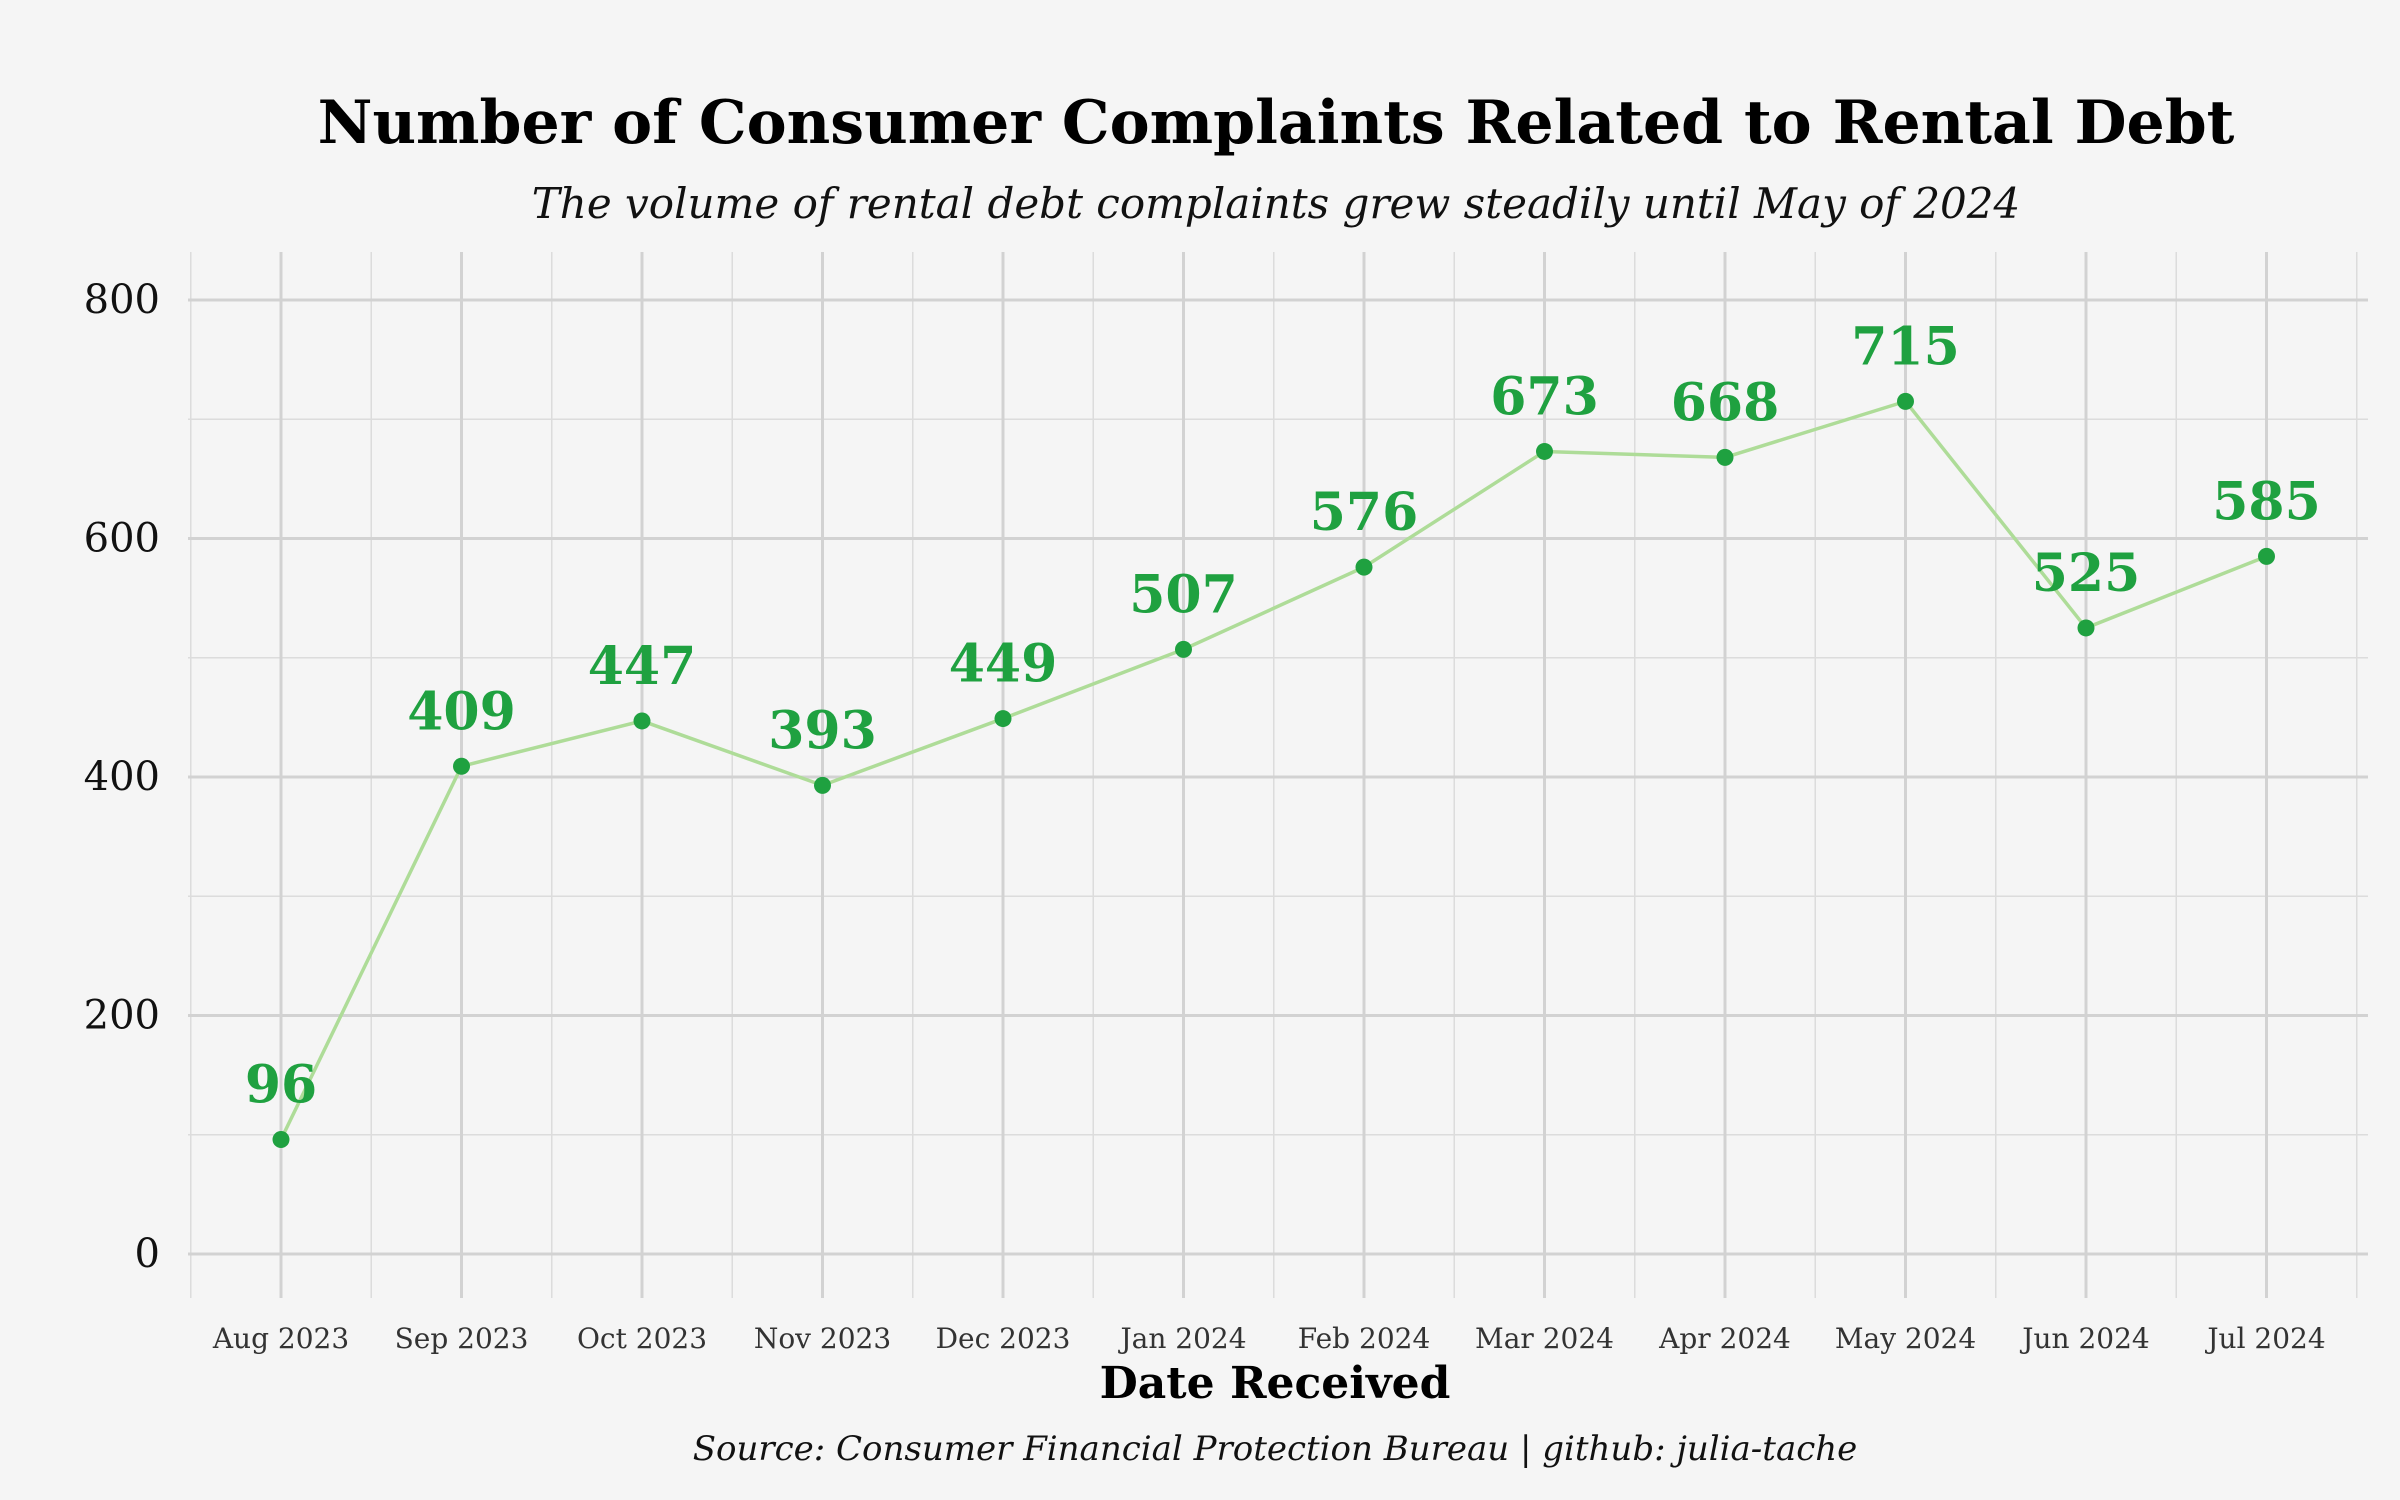 The image size is (2400, 1500). What do you see at coordinates (1275, 1383) in the screenshot?
I see `x-axis-label: Date Received` at bounding box center [1275, 1383].